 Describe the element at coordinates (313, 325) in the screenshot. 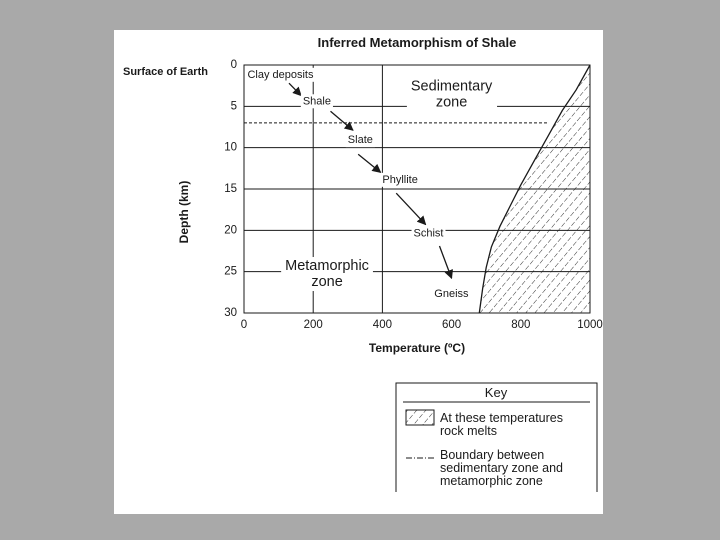

I see `x-tick-200: 200` at that location.